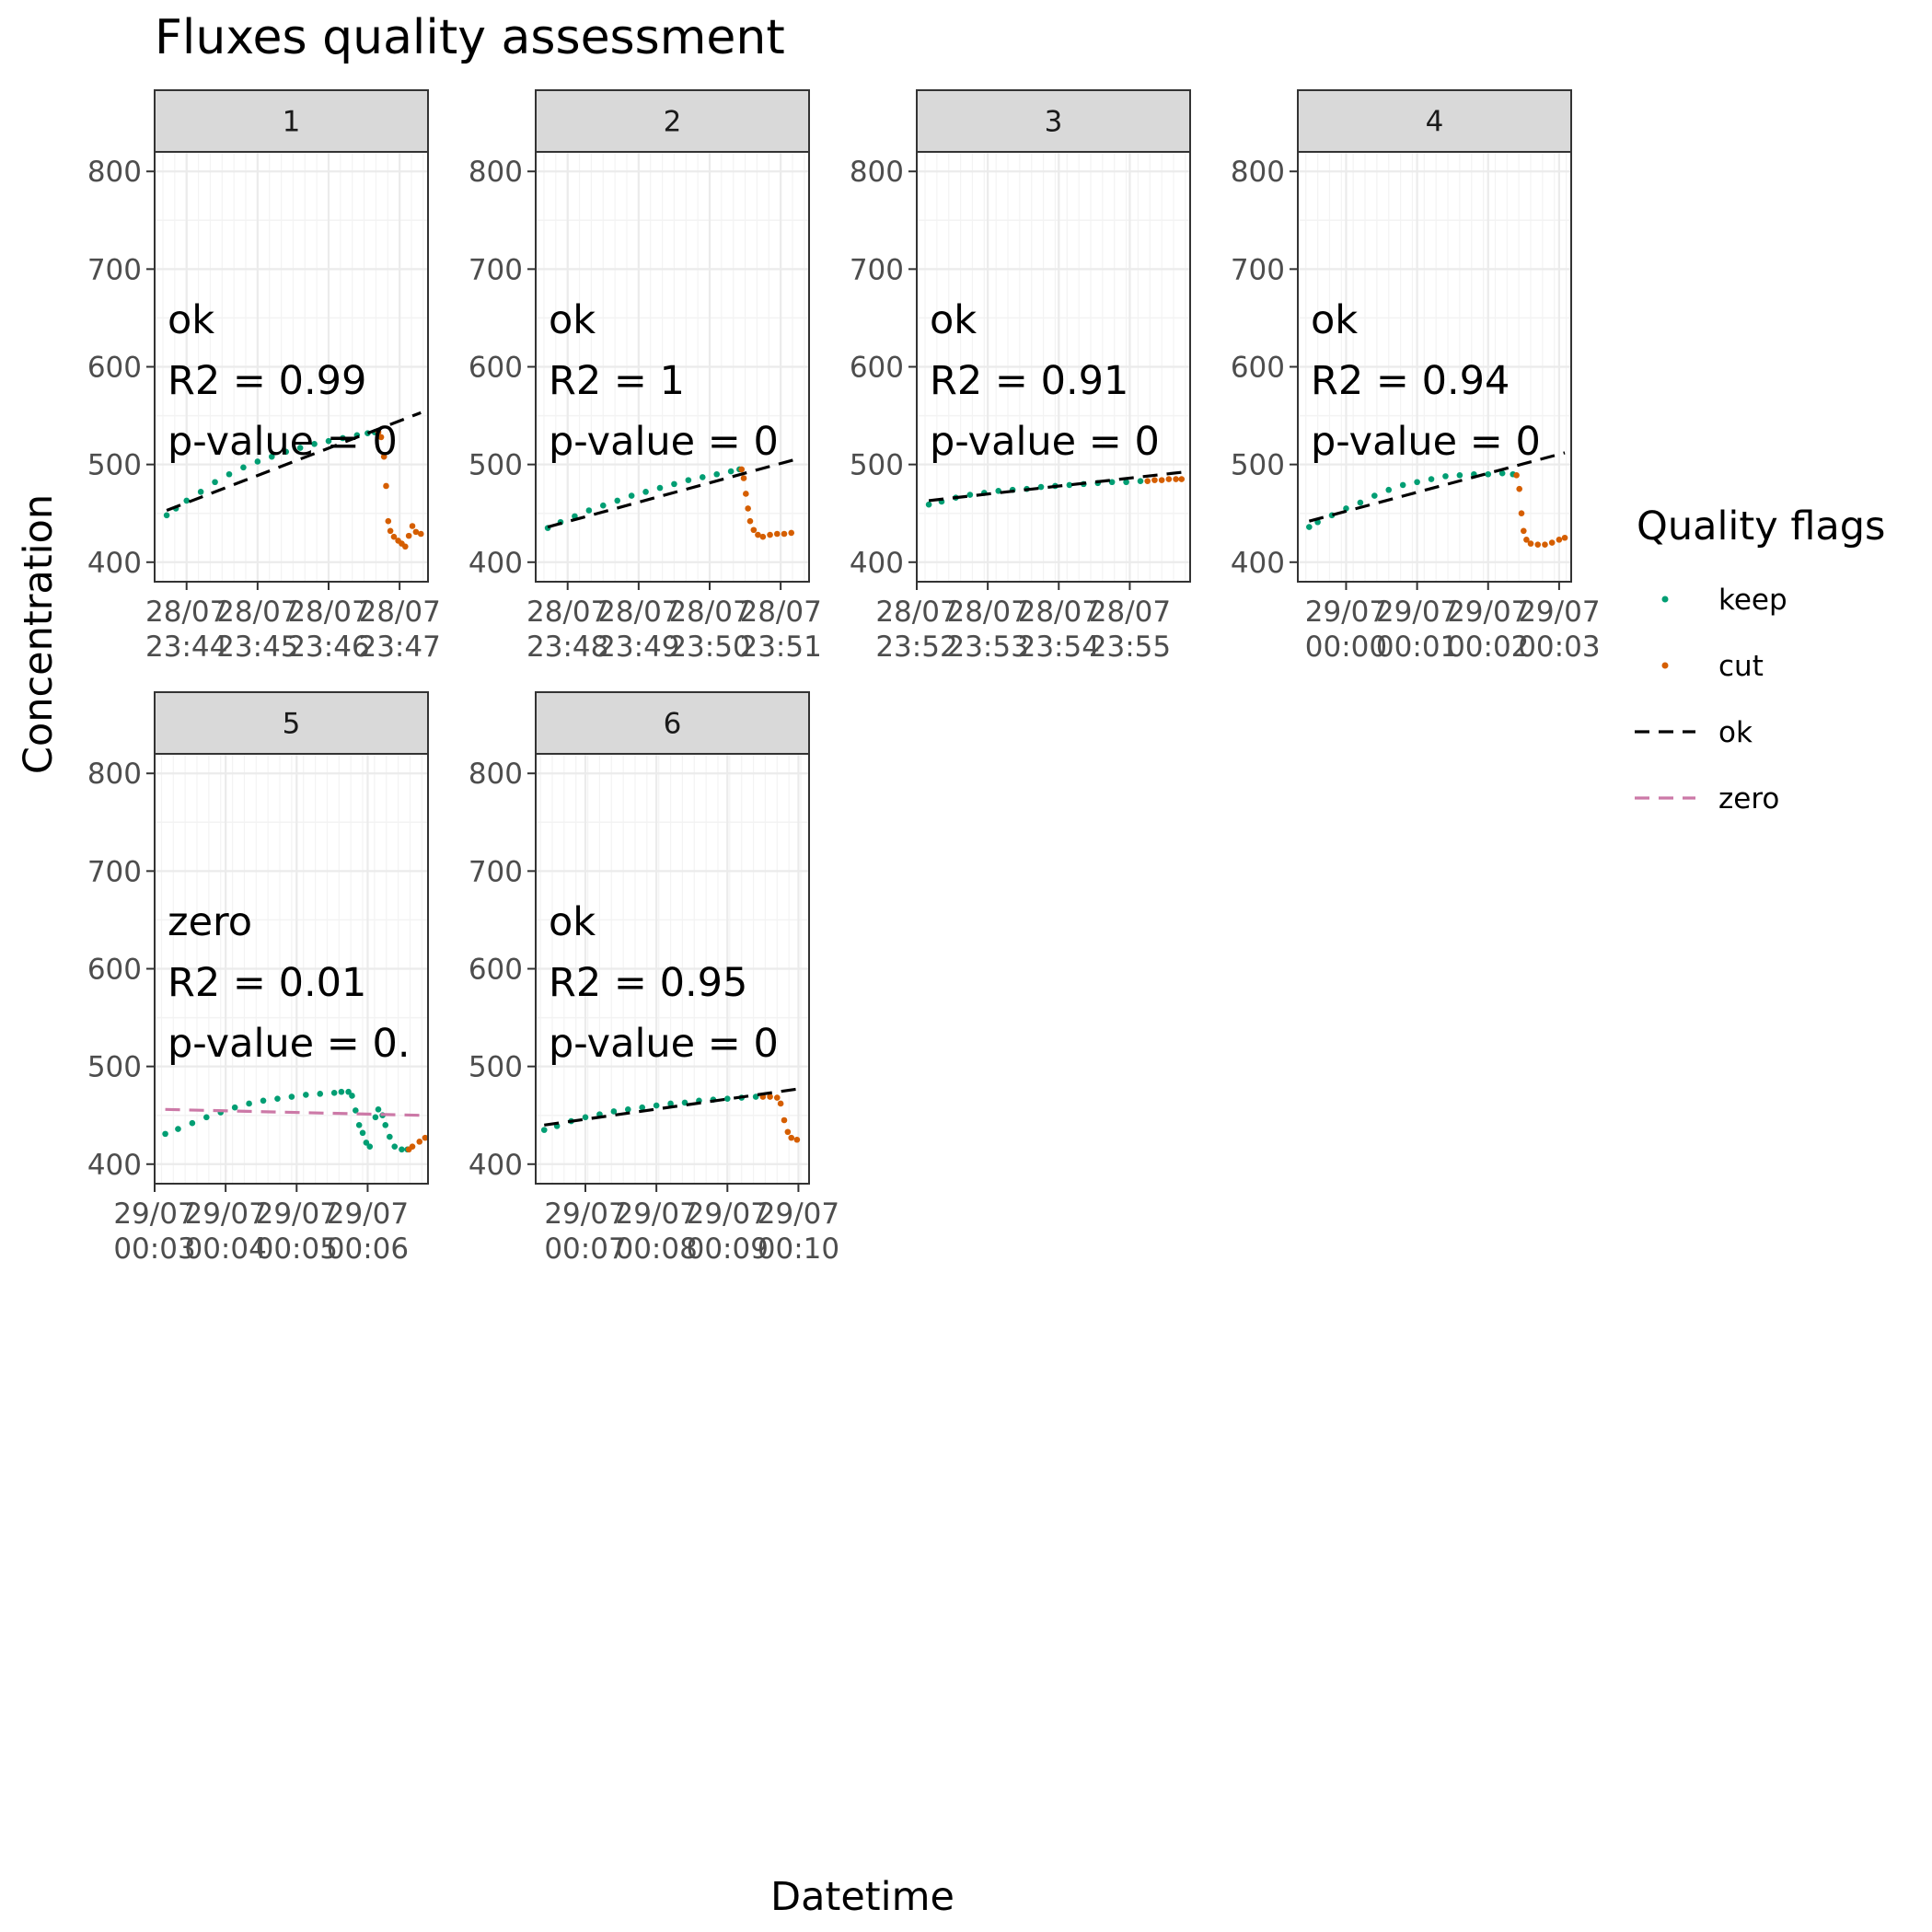 The height and width of the screenshot is (1932, 1932). I want to click on annotation-line: R2 = 0.91, so click(1029, 381).